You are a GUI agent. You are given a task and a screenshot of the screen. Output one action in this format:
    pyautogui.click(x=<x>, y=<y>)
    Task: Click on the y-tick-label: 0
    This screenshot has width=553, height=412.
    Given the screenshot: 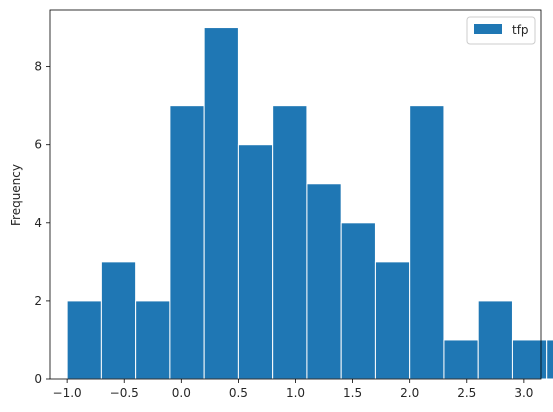 What is the action you would take?
    pyautogui.click(x=38, y=379)
    